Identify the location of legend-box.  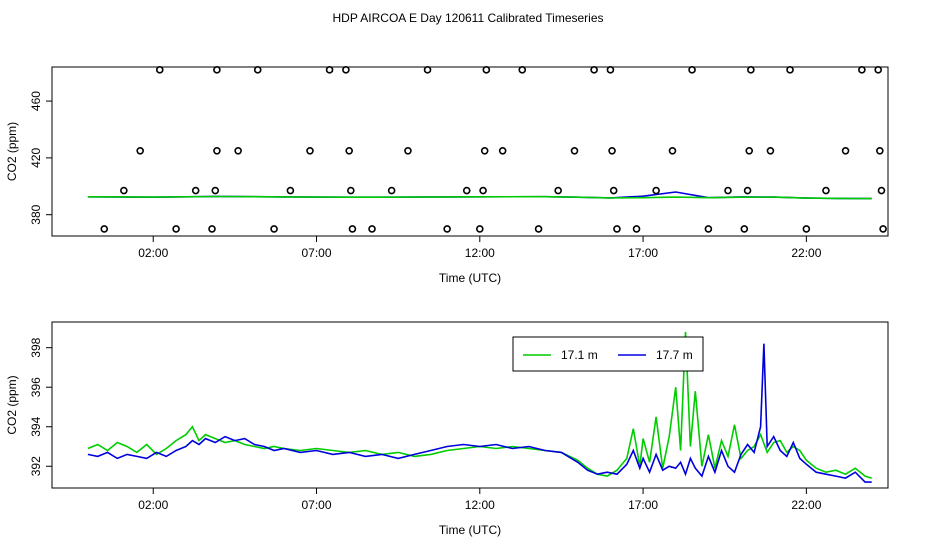
(608, 354).